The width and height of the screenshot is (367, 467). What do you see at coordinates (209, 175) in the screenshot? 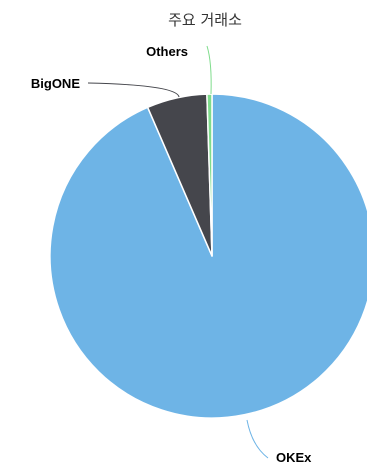
I see `pie-slice-others` at bounding box center [209, 175].